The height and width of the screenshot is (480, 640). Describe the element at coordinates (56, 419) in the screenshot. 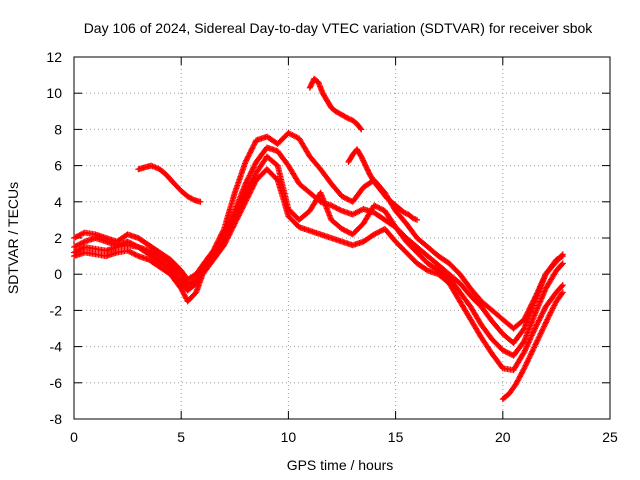

I see `y-tick-label: -8` at that location.